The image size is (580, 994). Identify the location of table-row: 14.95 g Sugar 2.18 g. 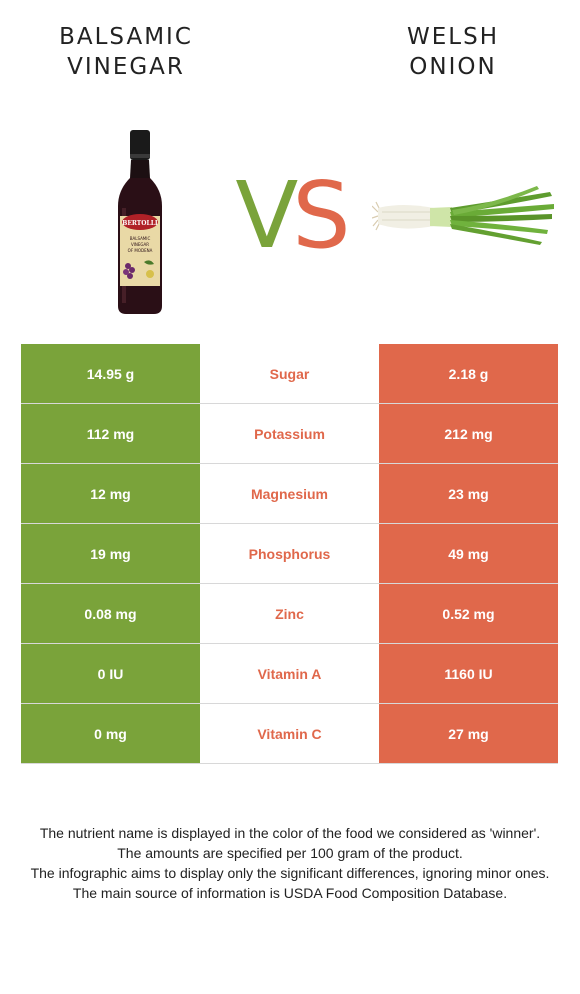
(289, 374).